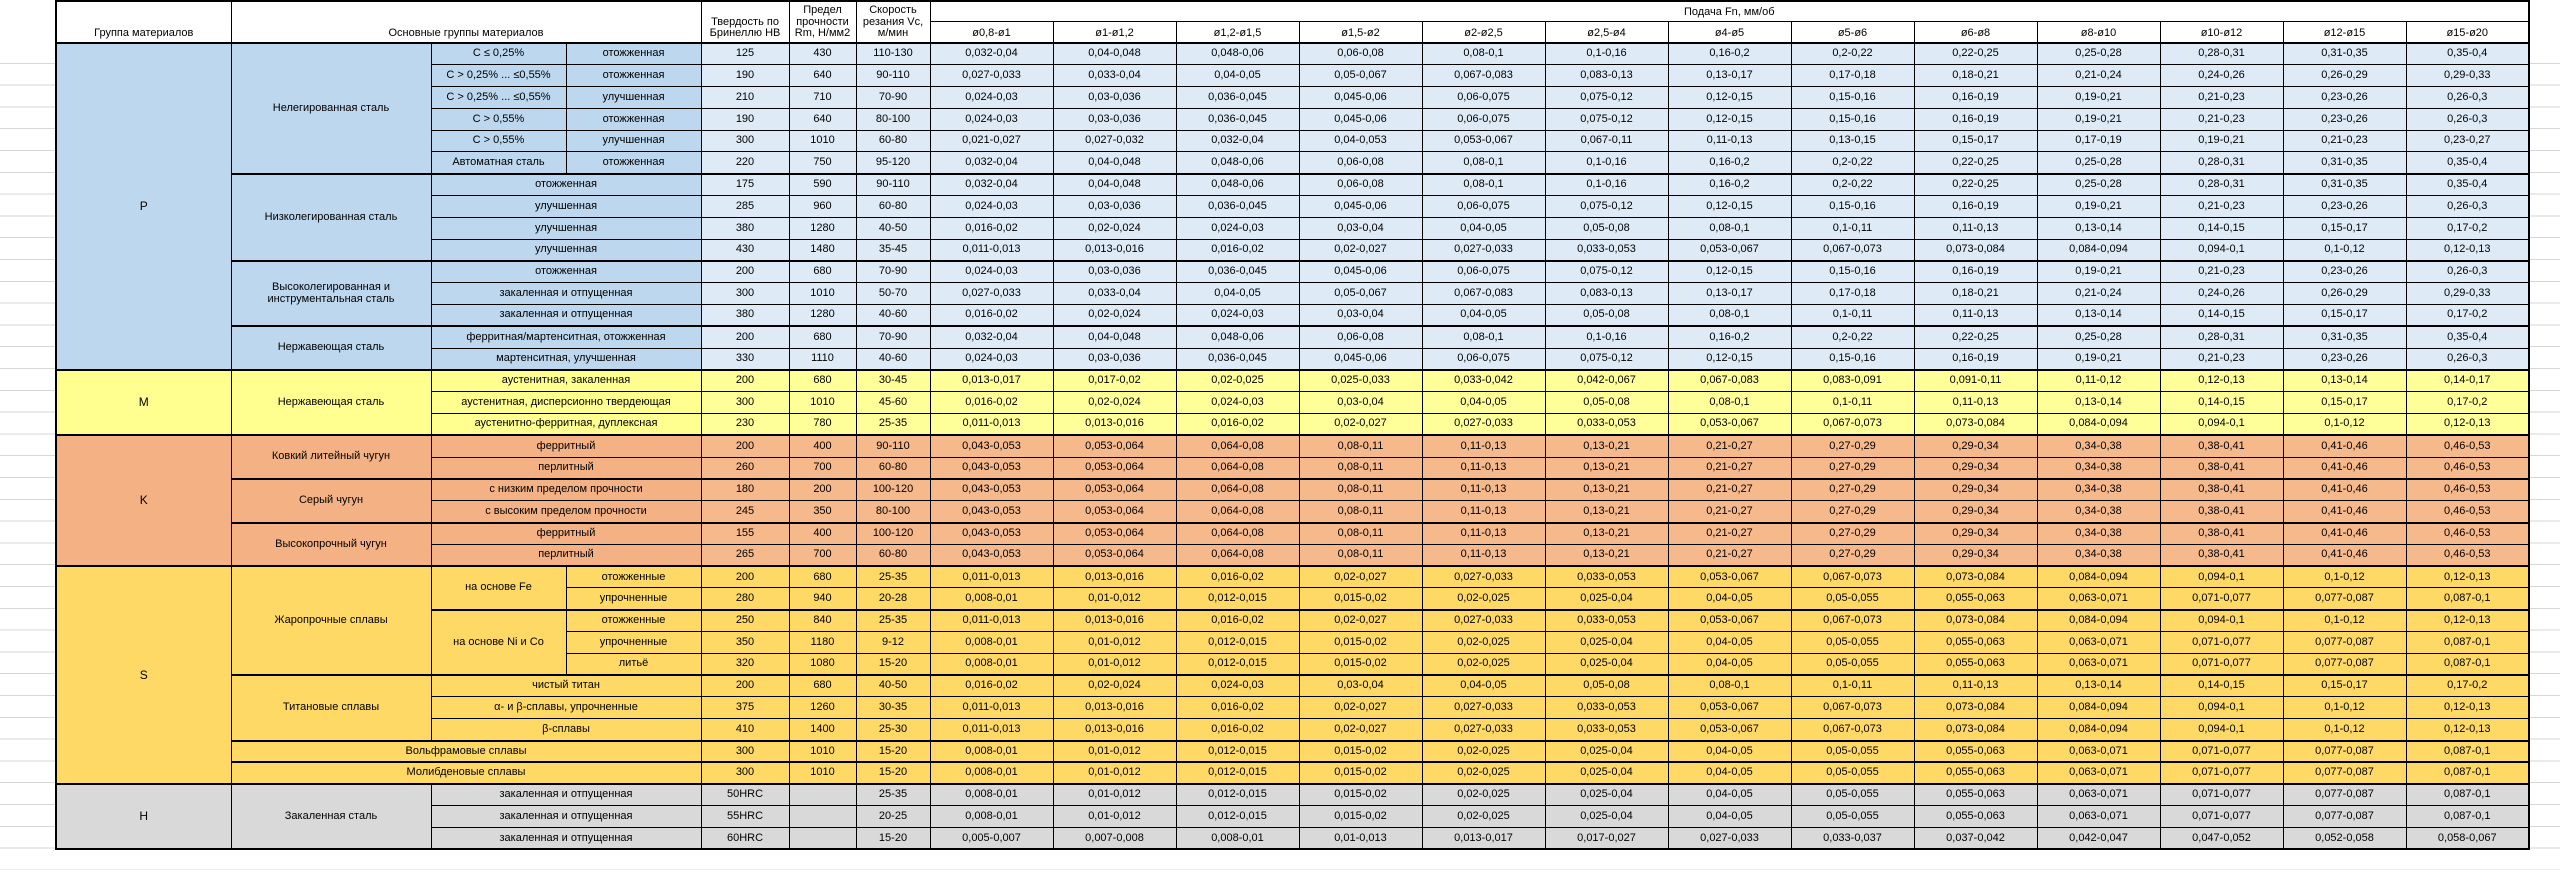 This screenshot has width=2560, height=880. What do you see at coordinates (1114, 838) in the screenshot?
I see `feed-cell: 0,007-0,008` at bounding box center [1114, 838].